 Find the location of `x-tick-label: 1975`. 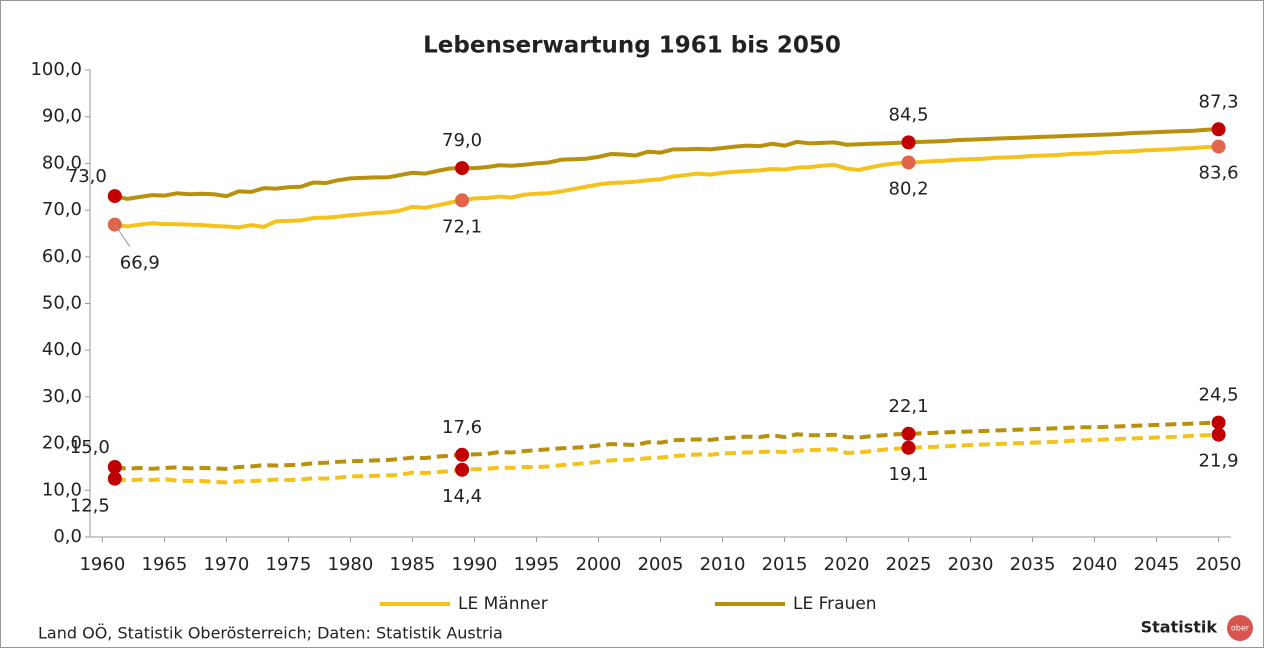

x-tick-label: 1975 is located at coordinates (289, 564).